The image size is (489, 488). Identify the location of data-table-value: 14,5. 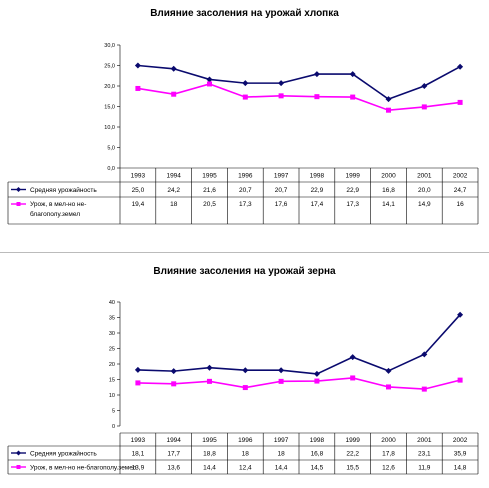
(317, 468).